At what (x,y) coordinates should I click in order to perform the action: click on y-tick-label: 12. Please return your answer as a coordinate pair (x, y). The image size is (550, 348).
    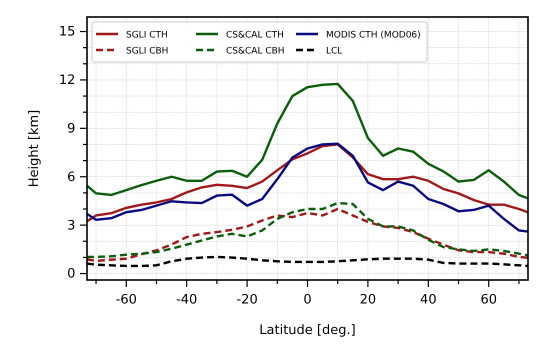
    Looking at the image, I should click on (67, 80).